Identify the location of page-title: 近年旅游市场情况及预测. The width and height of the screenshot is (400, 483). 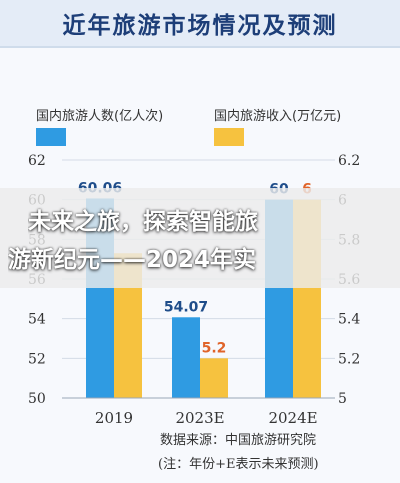
(200, 26).